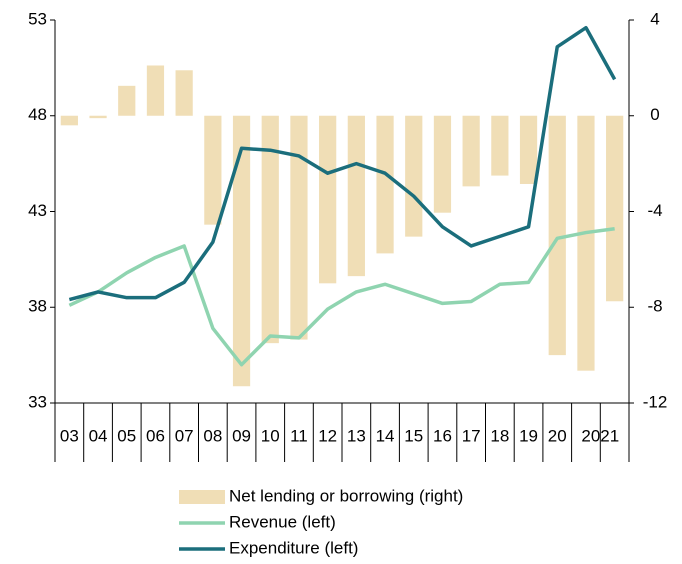  What do you see at coordinates (557, 435) in the screenshot?
I see `x-tick-label: 20` at bounding box center [557, 435].